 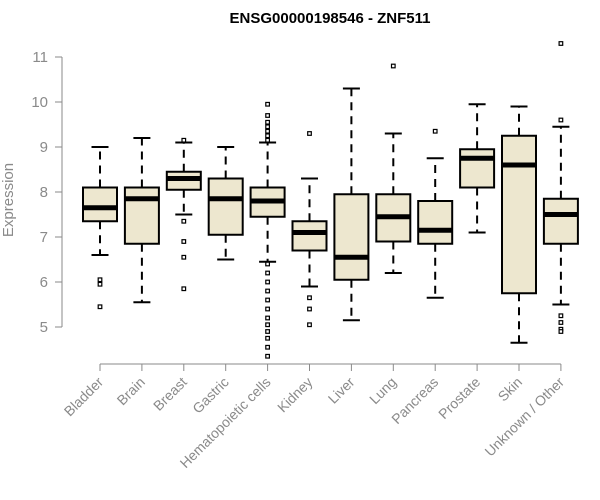 I want to click on box-bladder, so click(x=100, y=228).